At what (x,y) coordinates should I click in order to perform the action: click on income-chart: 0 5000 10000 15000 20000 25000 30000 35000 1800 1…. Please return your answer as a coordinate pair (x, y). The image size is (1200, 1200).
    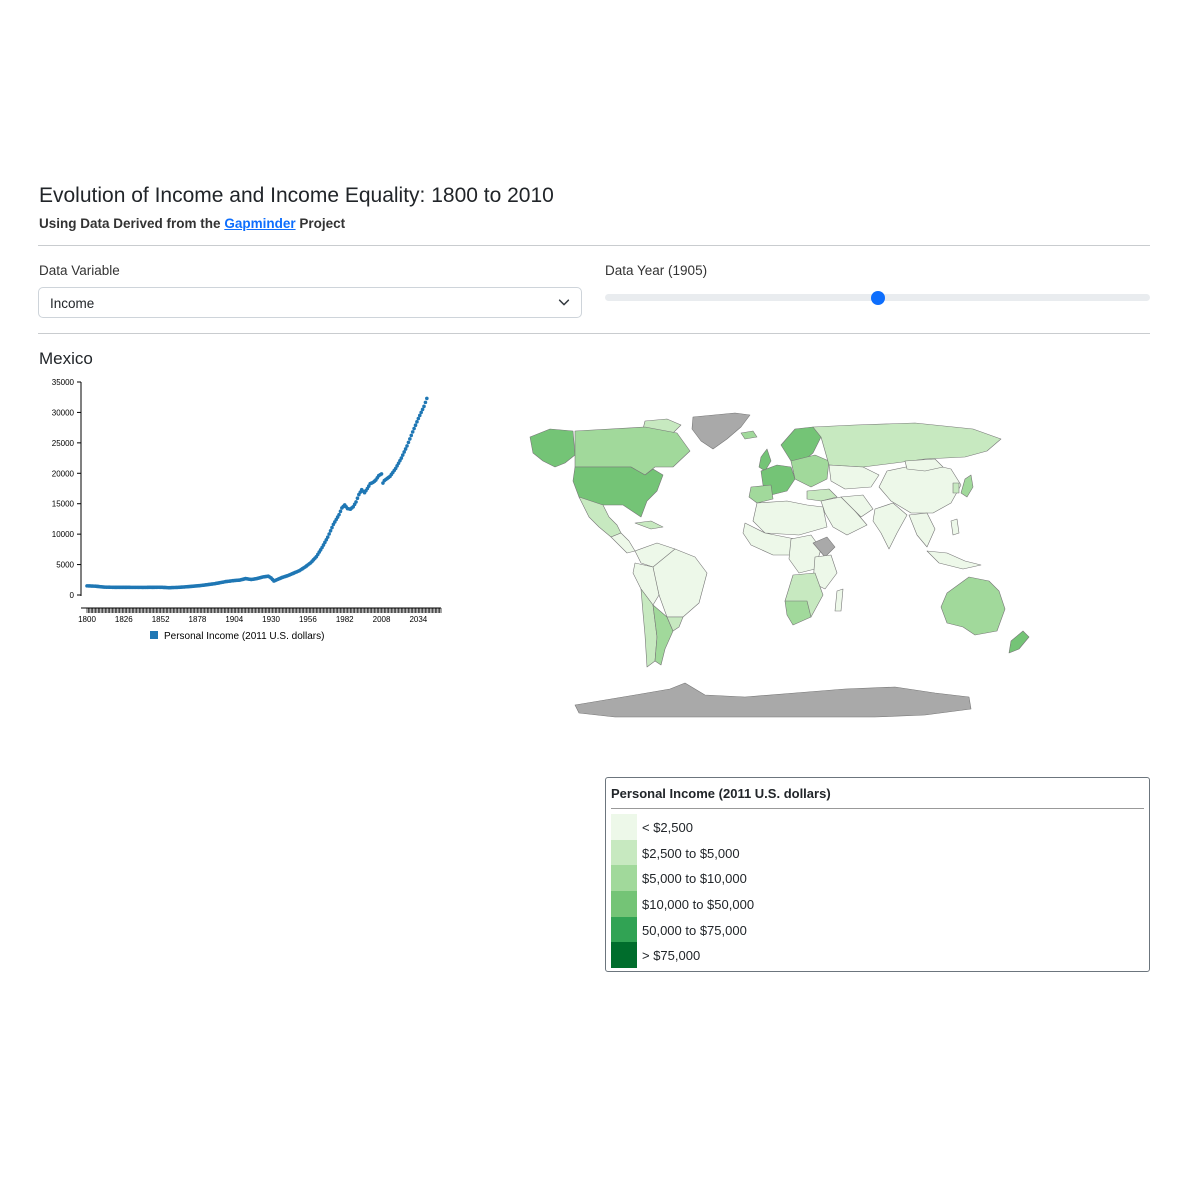
    Looking at the image, I should click on (247, 510).